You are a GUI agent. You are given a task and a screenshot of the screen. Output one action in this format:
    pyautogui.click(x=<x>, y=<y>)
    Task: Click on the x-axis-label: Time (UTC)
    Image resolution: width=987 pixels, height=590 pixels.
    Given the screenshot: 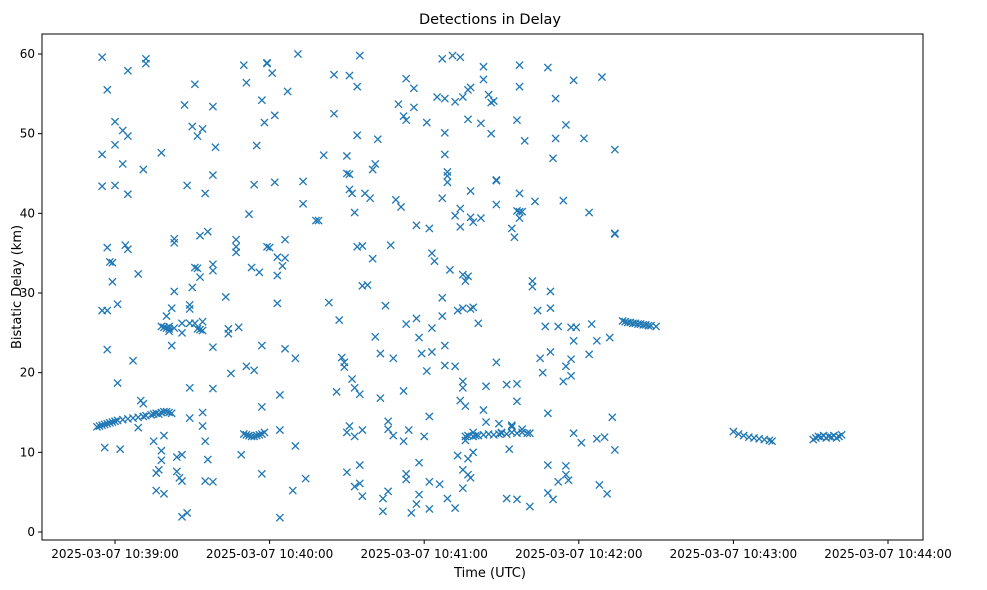 What is the action you would take?
    pyautogui.click(x=489, y=573)
    